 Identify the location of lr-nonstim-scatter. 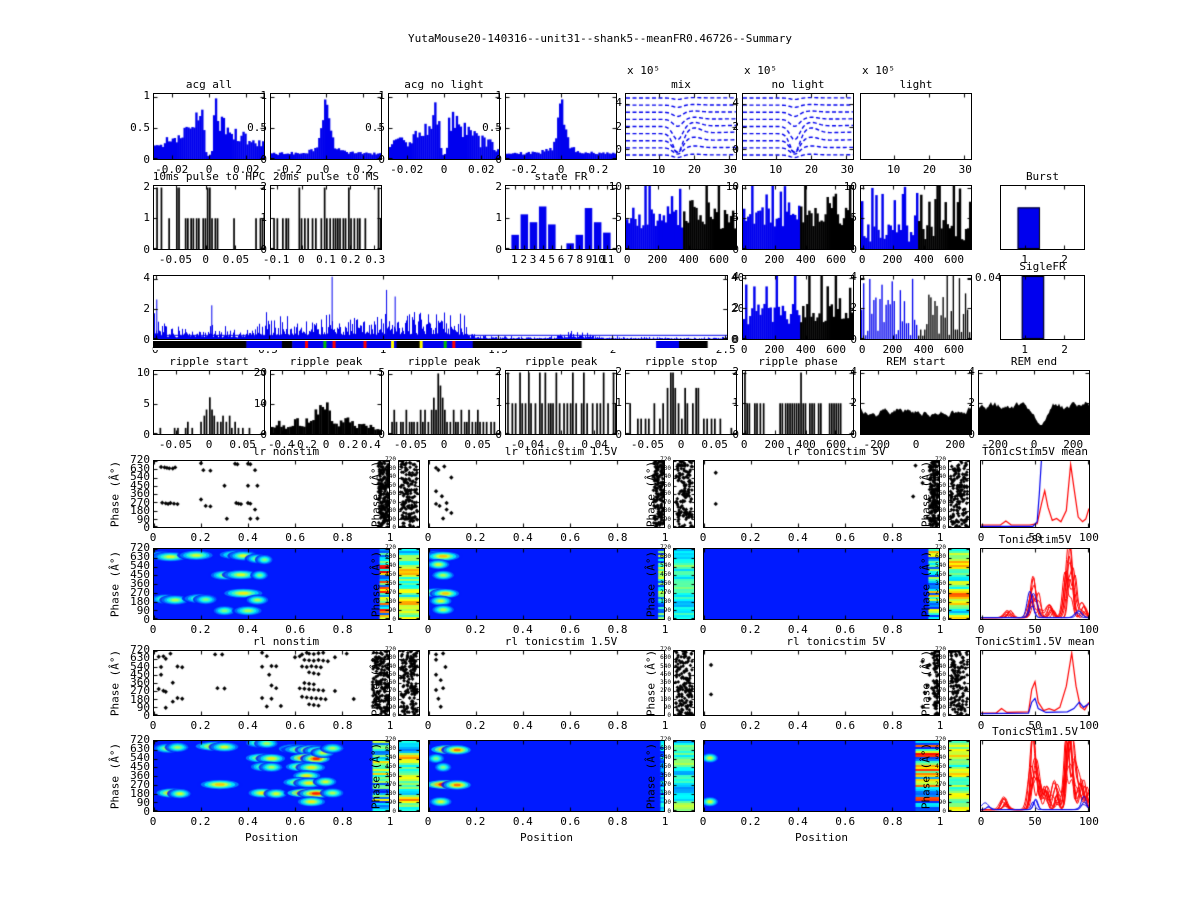
(271, 494).